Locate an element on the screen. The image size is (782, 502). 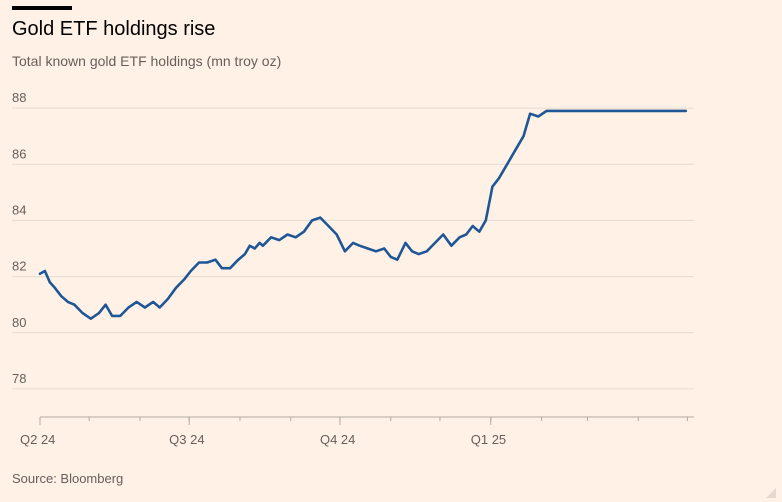
resize-grip-icon is located at coordinates (771, 493).